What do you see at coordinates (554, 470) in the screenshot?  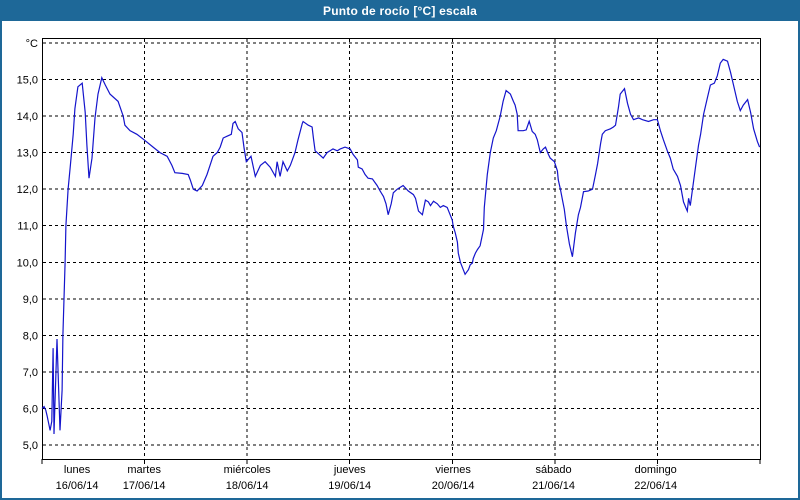 I see `x-day-name: sábado` at bounding box center [554, 470].